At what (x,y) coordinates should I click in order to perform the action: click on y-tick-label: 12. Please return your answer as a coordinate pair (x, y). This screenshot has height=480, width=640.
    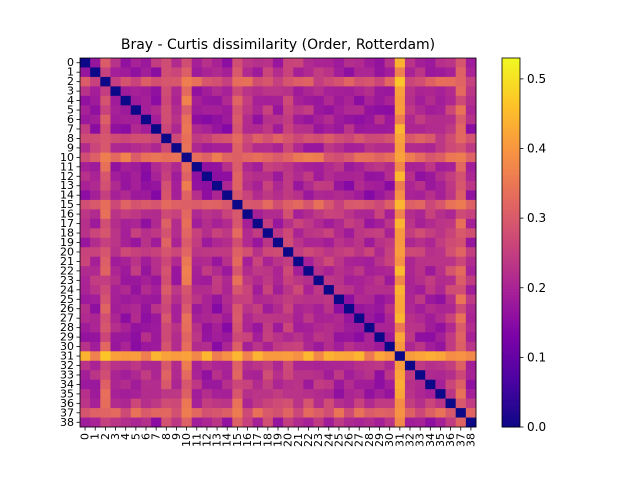
    Looking at the image, I should click on (67, 176).